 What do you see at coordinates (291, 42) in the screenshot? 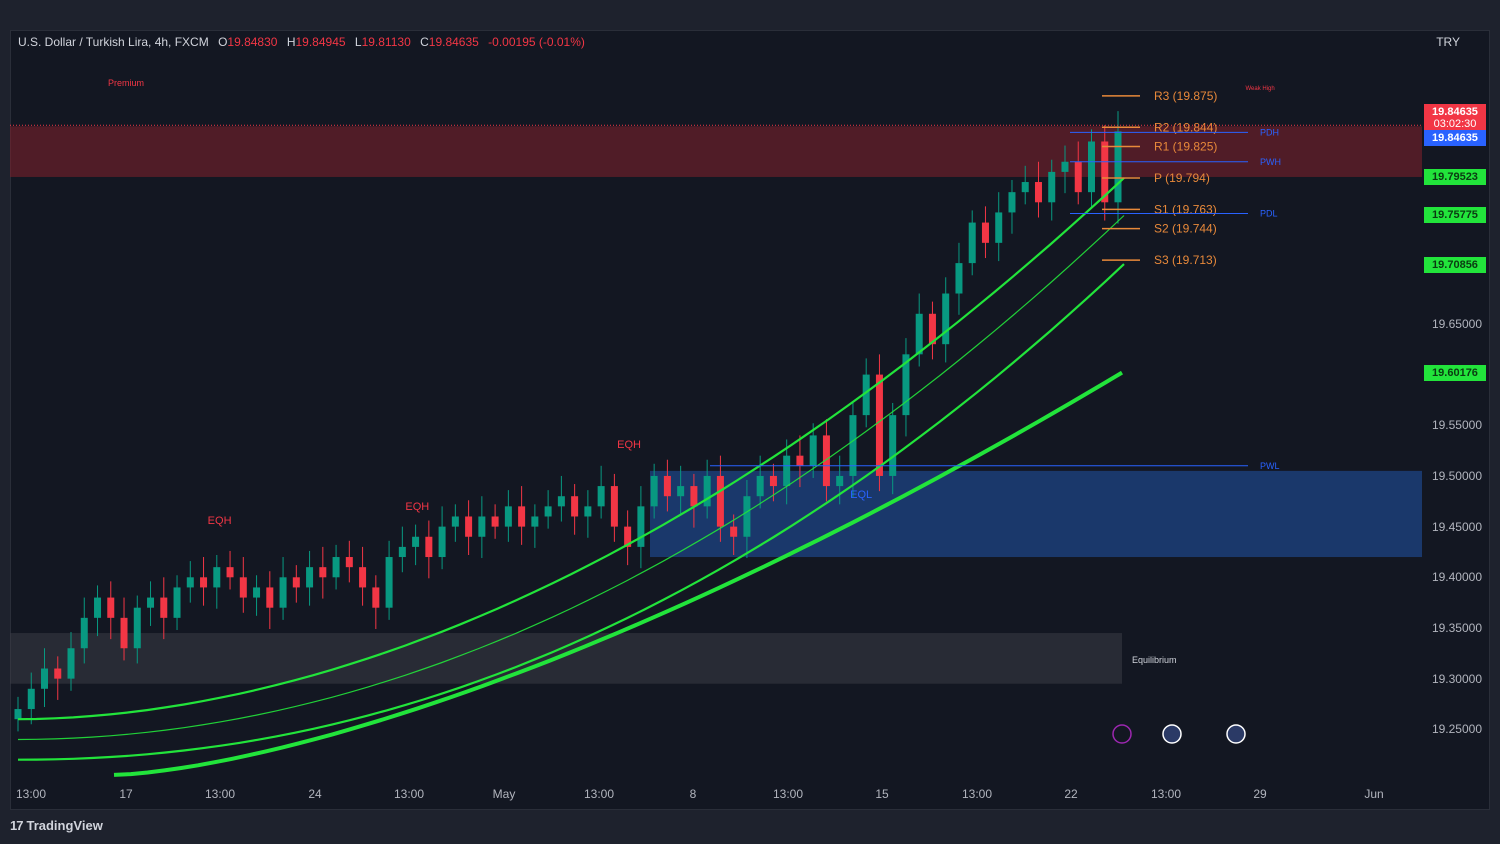
I see `high-label: H` at bounding box center [291, 42].